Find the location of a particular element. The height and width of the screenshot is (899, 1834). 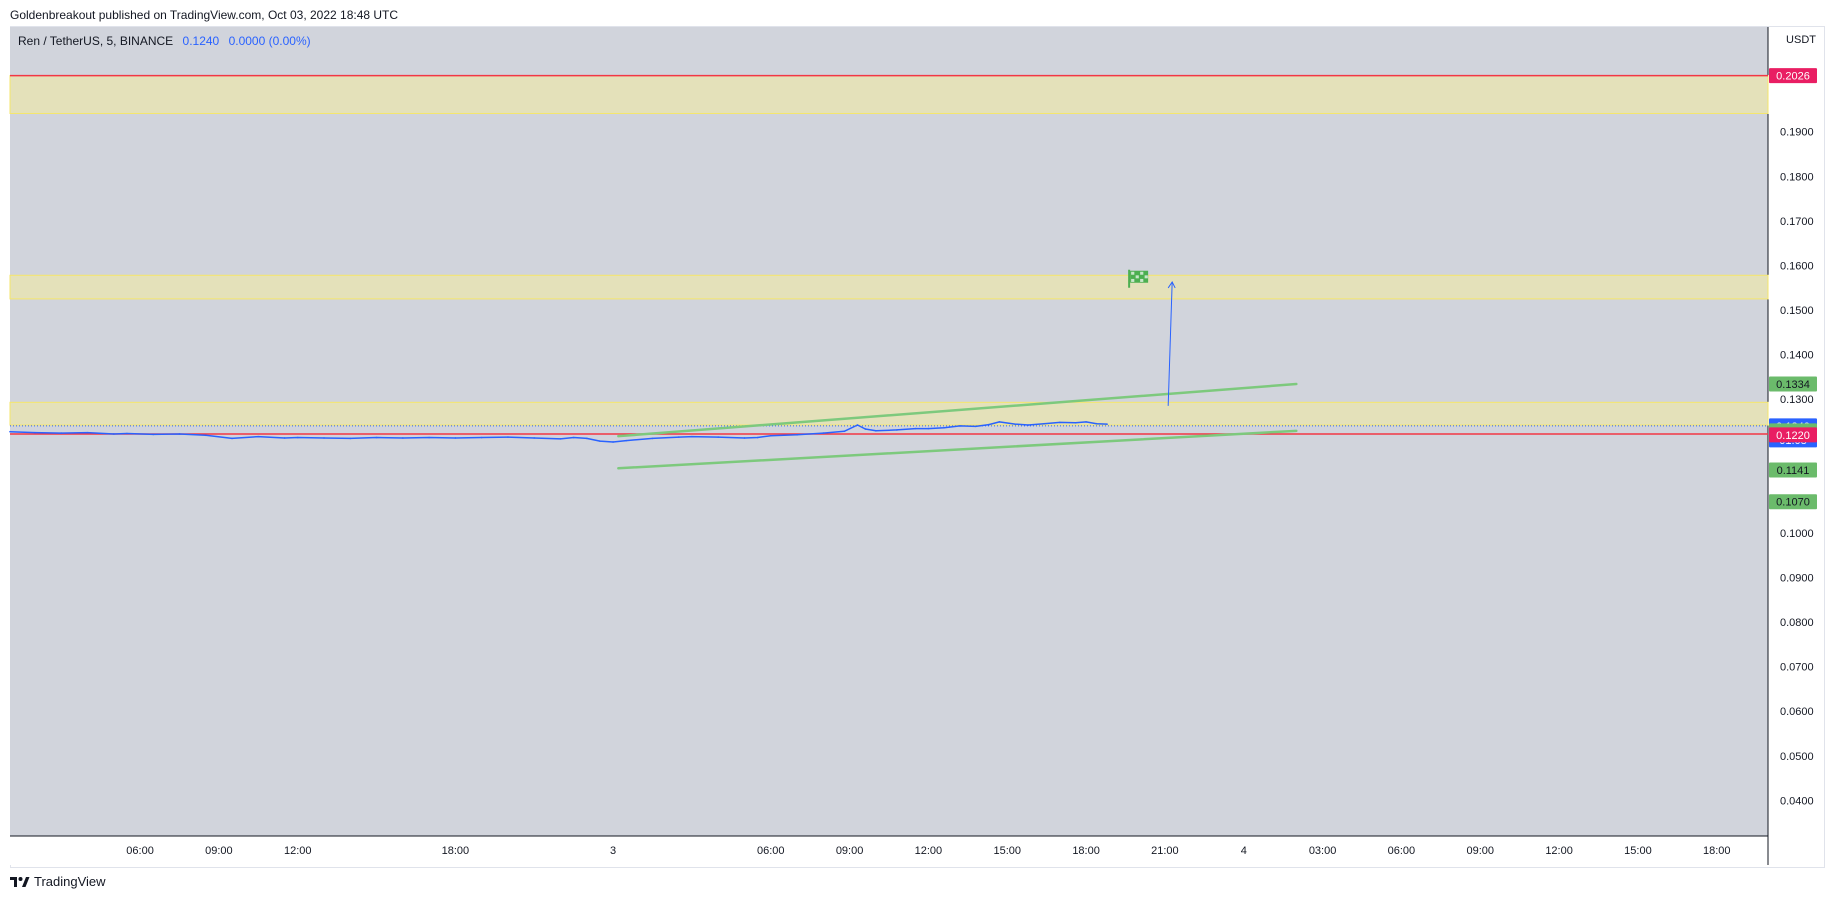

price-label: 0.1141 is located at coordinates (1793, 471).